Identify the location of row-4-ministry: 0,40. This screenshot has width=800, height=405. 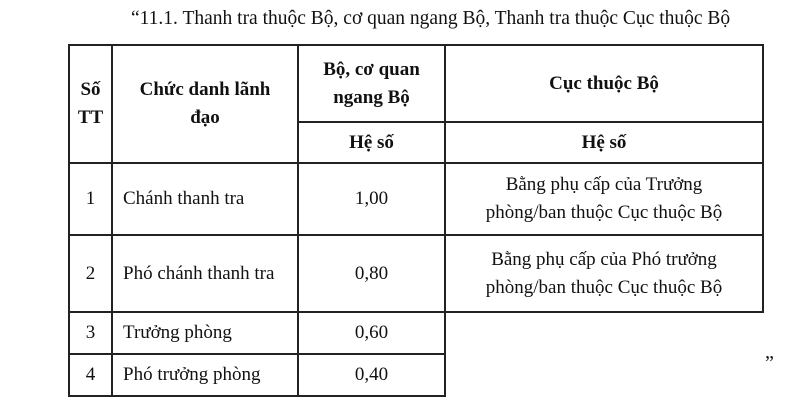
(371, 375).